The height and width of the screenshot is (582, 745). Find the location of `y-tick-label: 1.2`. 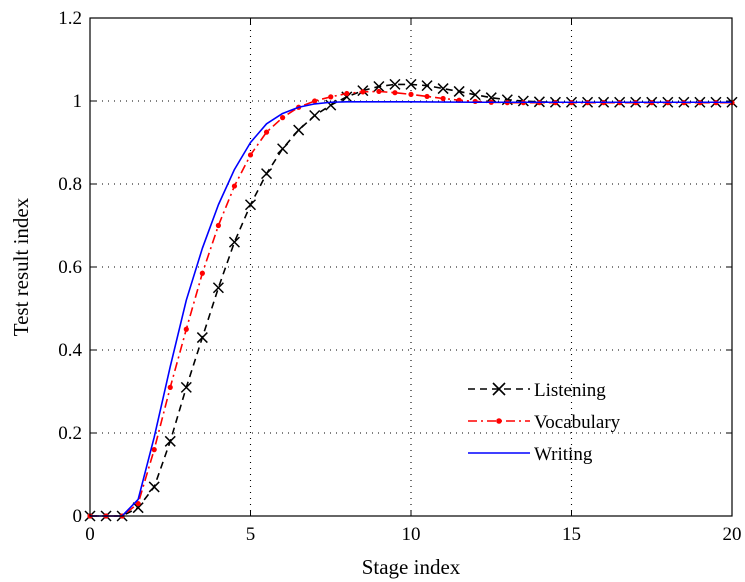

y-tick-label: 1.2 is located at coordinates (70, 18).